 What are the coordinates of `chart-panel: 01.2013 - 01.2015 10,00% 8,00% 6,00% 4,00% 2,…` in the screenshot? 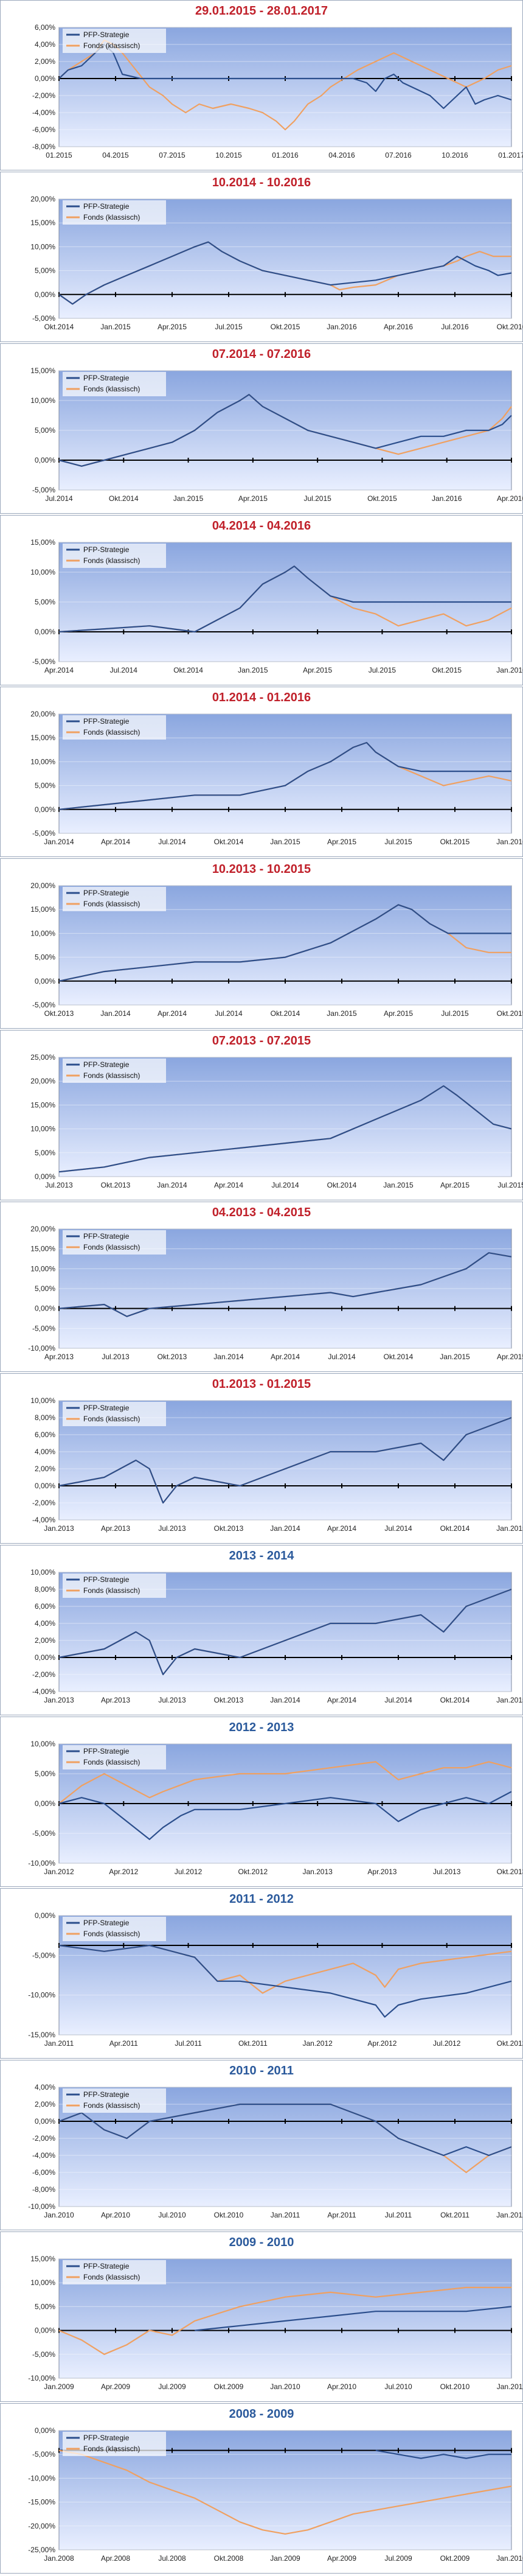 It's located at (261, 1458).